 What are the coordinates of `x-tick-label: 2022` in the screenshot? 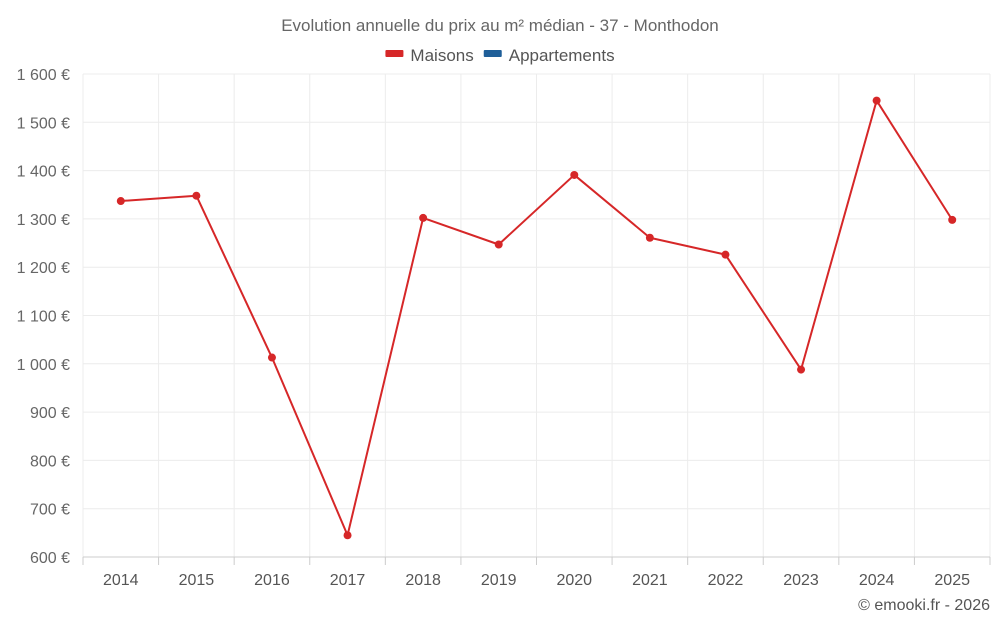 It's located at (726, 580).